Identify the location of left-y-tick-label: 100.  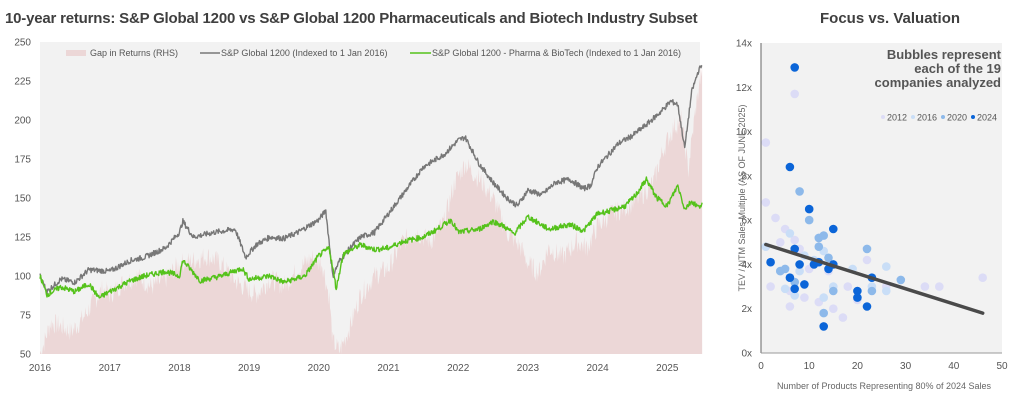
(22, 277).